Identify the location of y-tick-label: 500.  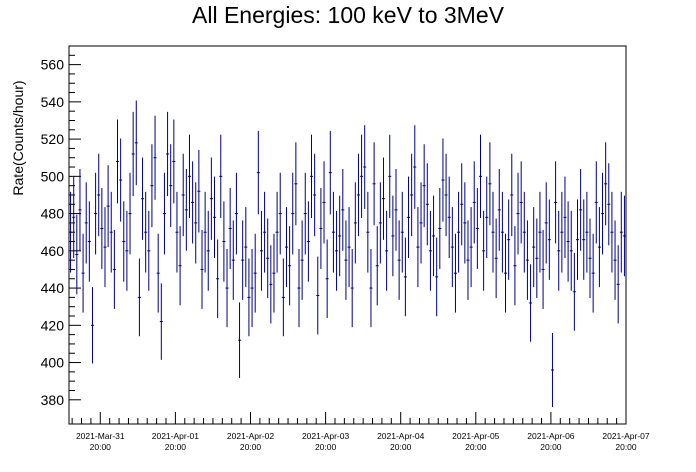
(53, 176).